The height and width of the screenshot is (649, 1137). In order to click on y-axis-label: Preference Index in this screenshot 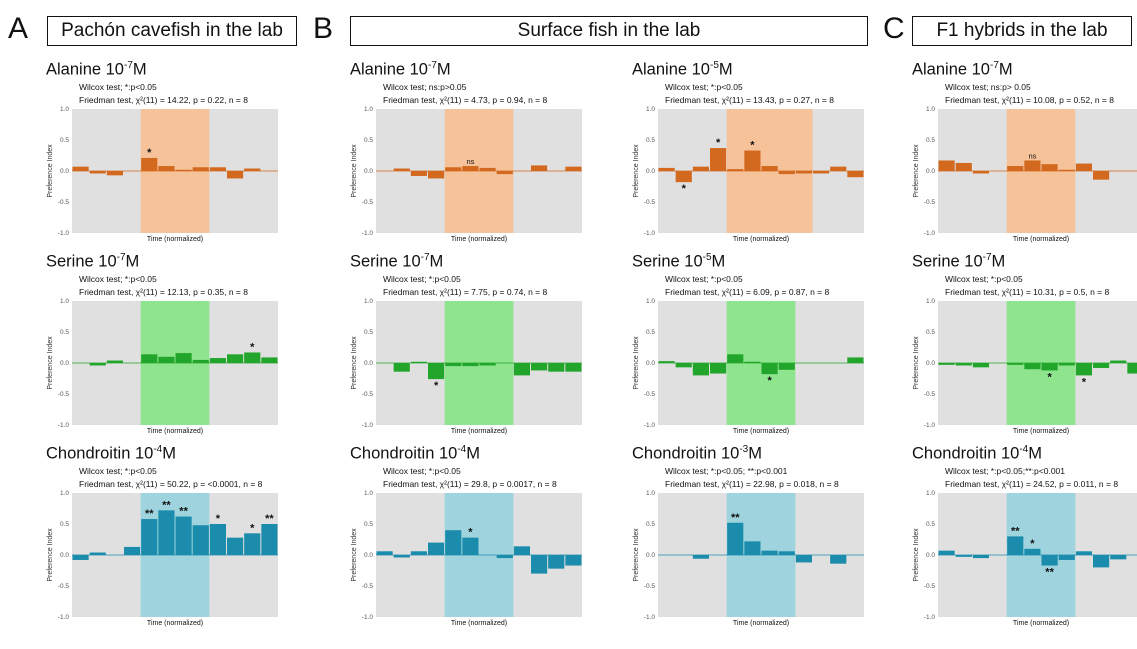, I will do `click(354, 363)`.